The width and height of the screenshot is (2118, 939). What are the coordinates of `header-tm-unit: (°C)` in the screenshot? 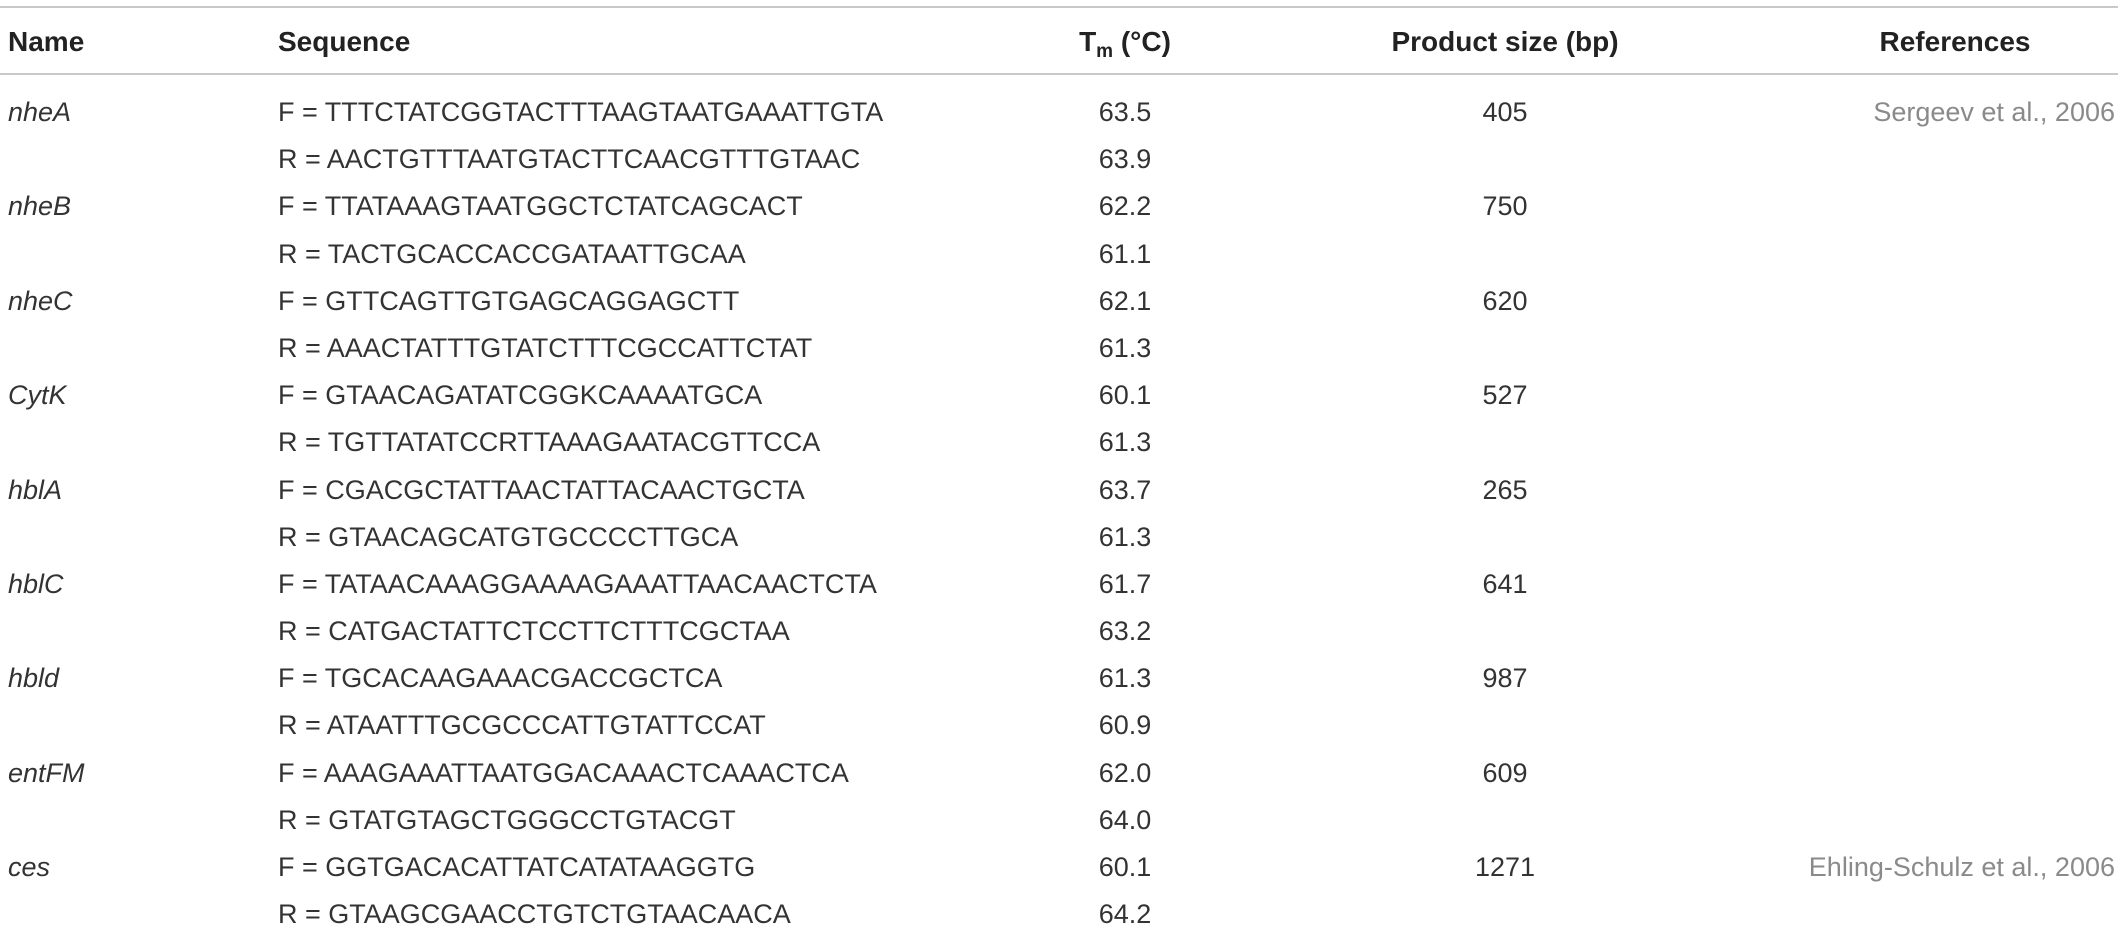 It's located at (1142, 41).